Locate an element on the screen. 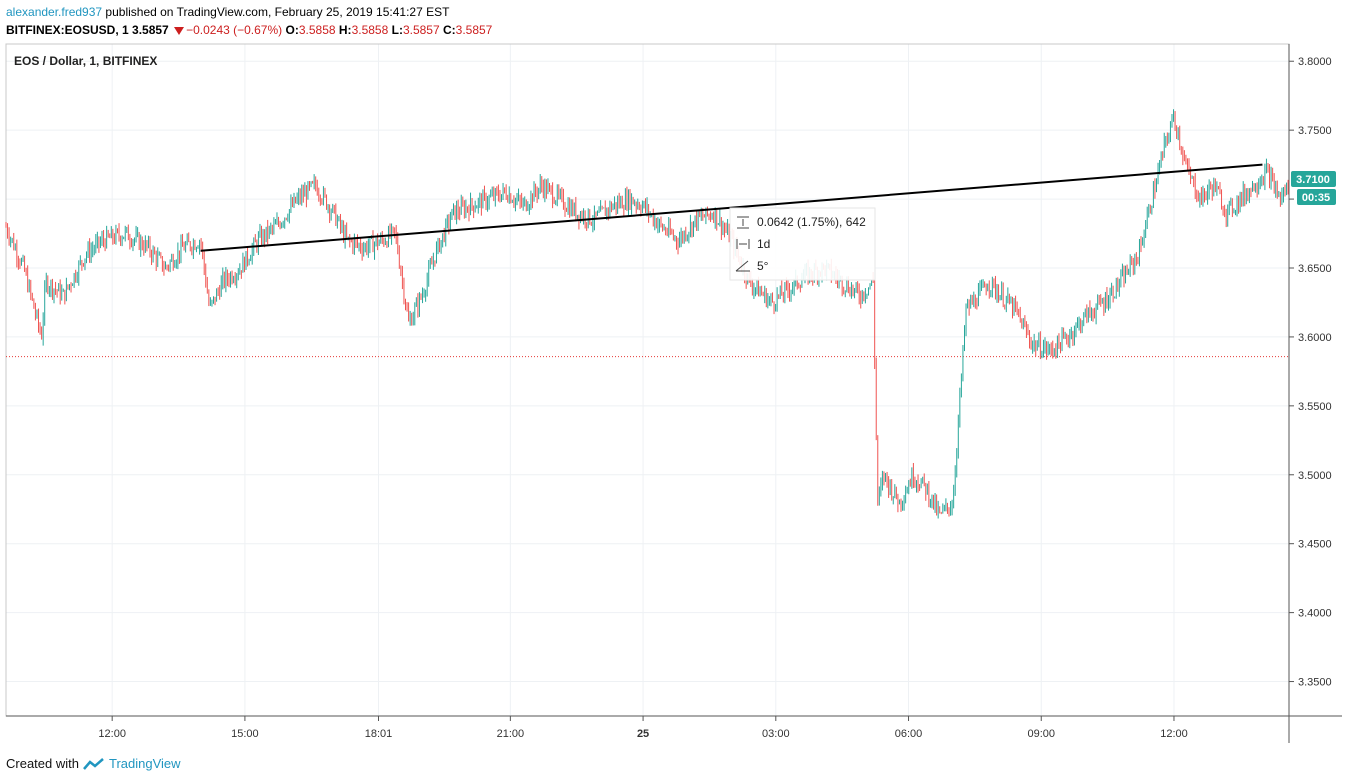 This screenshot has height=782, width=1348. time-tick-label: 21:00 is located at coordinates (511, 734).